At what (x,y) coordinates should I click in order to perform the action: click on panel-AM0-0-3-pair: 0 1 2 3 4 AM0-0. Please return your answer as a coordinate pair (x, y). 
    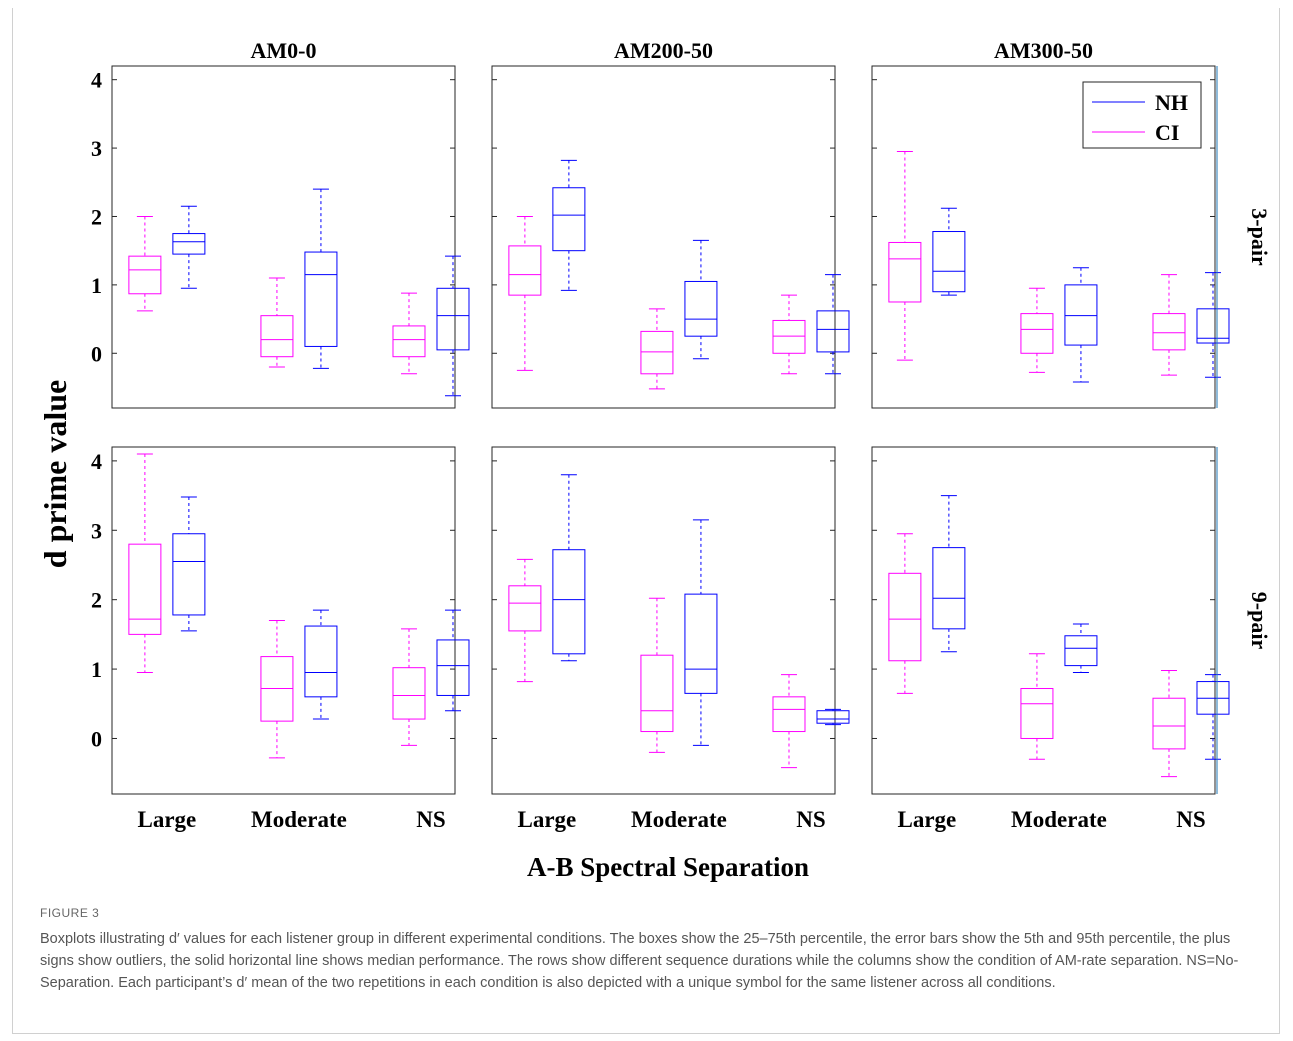
    Looking at the image, I should click on (280, 223).